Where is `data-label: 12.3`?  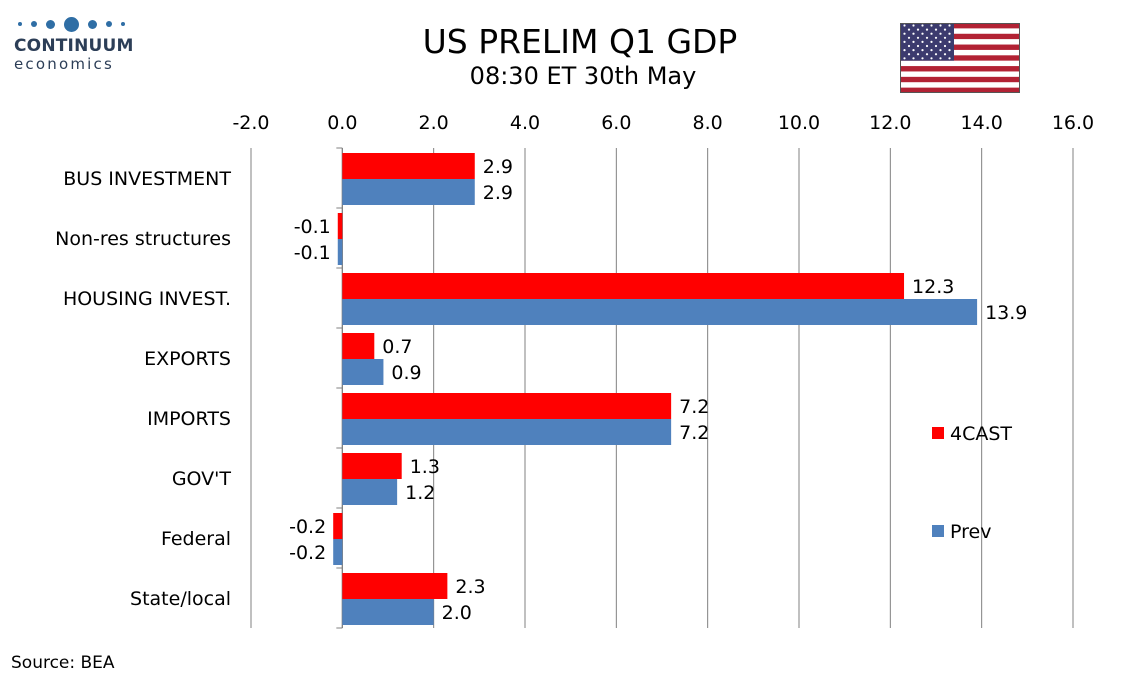
data-label: 12.3 is located at coordinates (933, 287).